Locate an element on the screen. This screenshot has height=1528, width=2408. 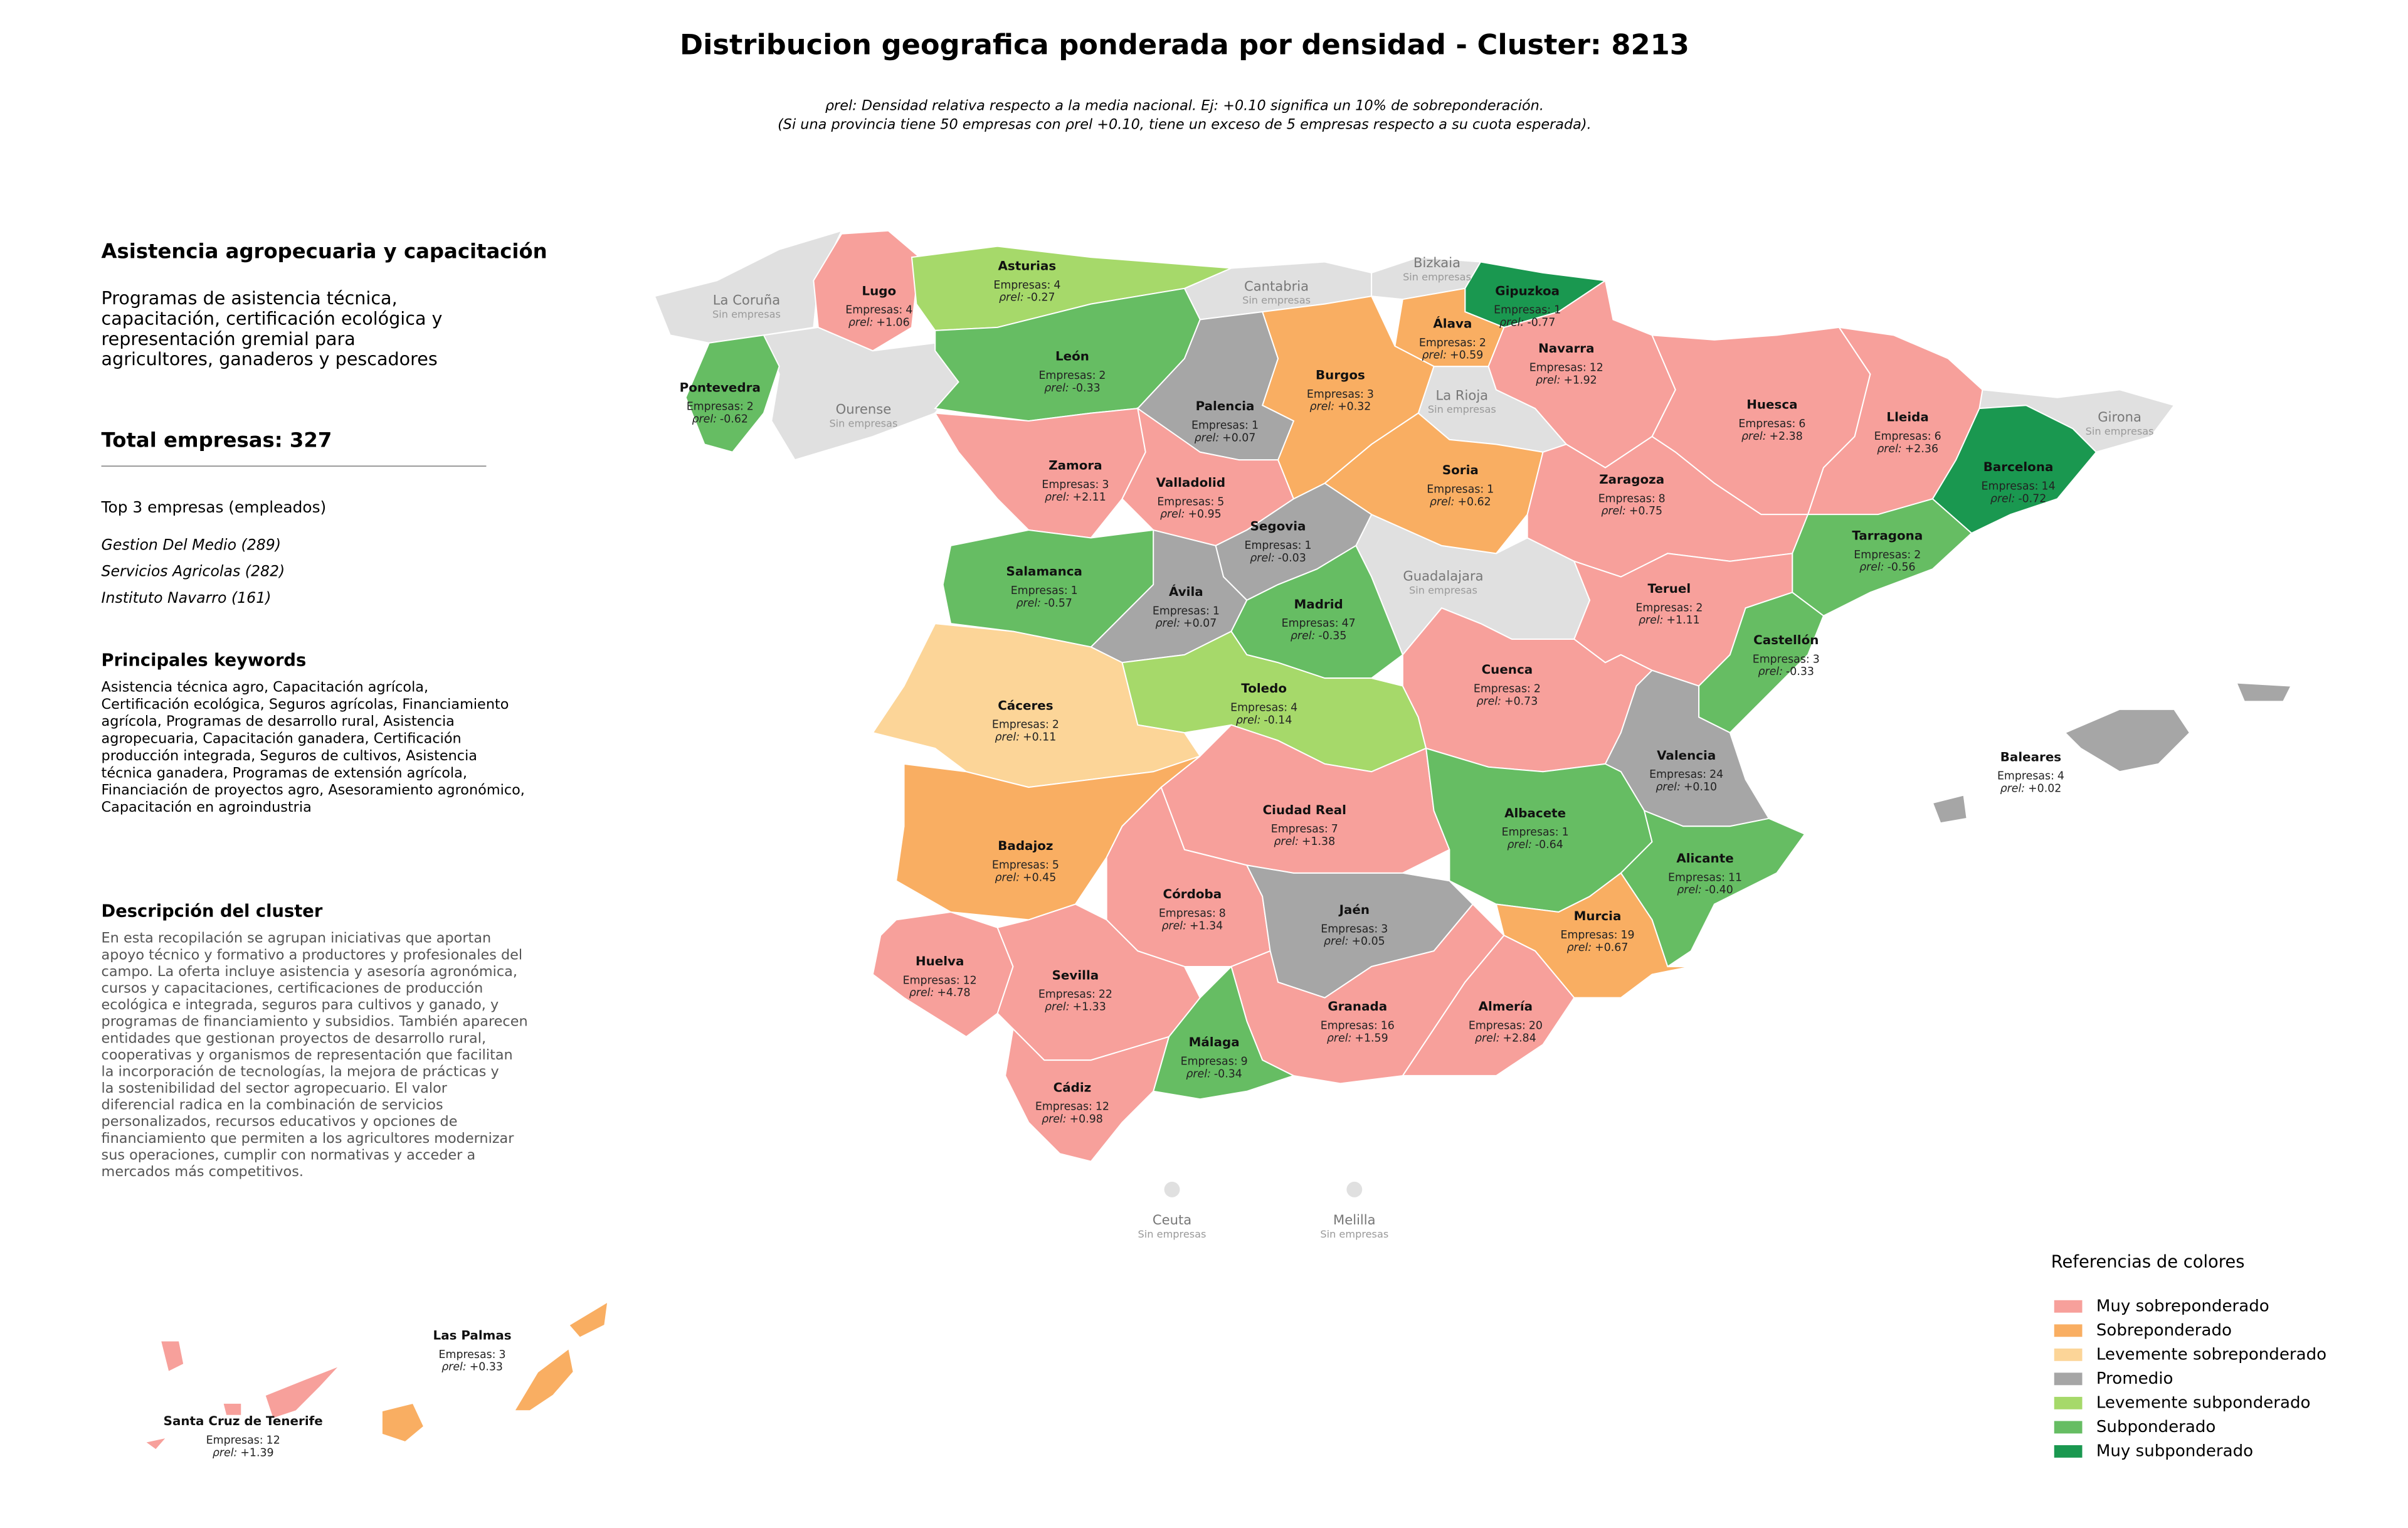
empresas-value: 22 is located at coordinates (1105, 995).